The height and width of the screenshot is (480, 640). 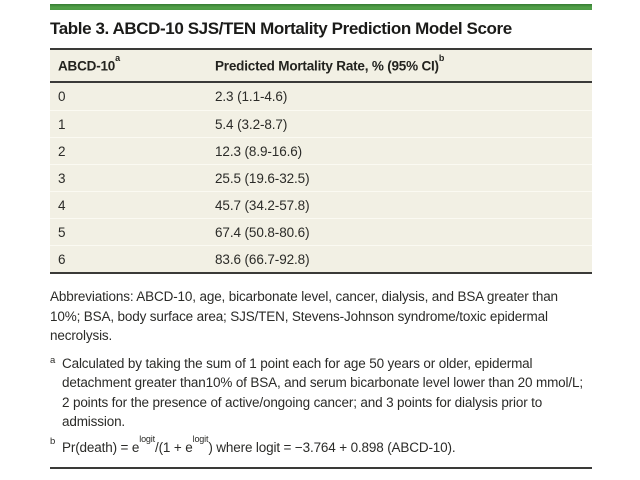 What do you see at coordinates (321, 49) in the screenshot?
I see `title-divider-rule` at bounding box center [321, 49].